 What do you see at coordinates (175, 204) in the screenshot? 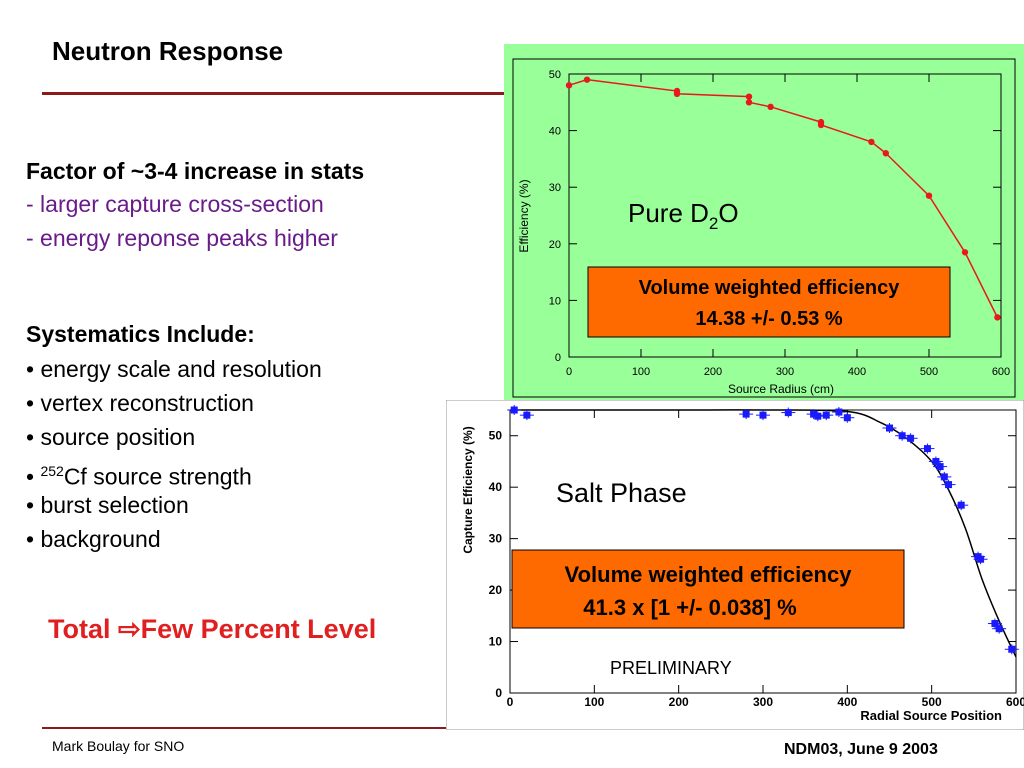
I see `stats-item: - larger capture cross-section` at bounding box center [175, 204].